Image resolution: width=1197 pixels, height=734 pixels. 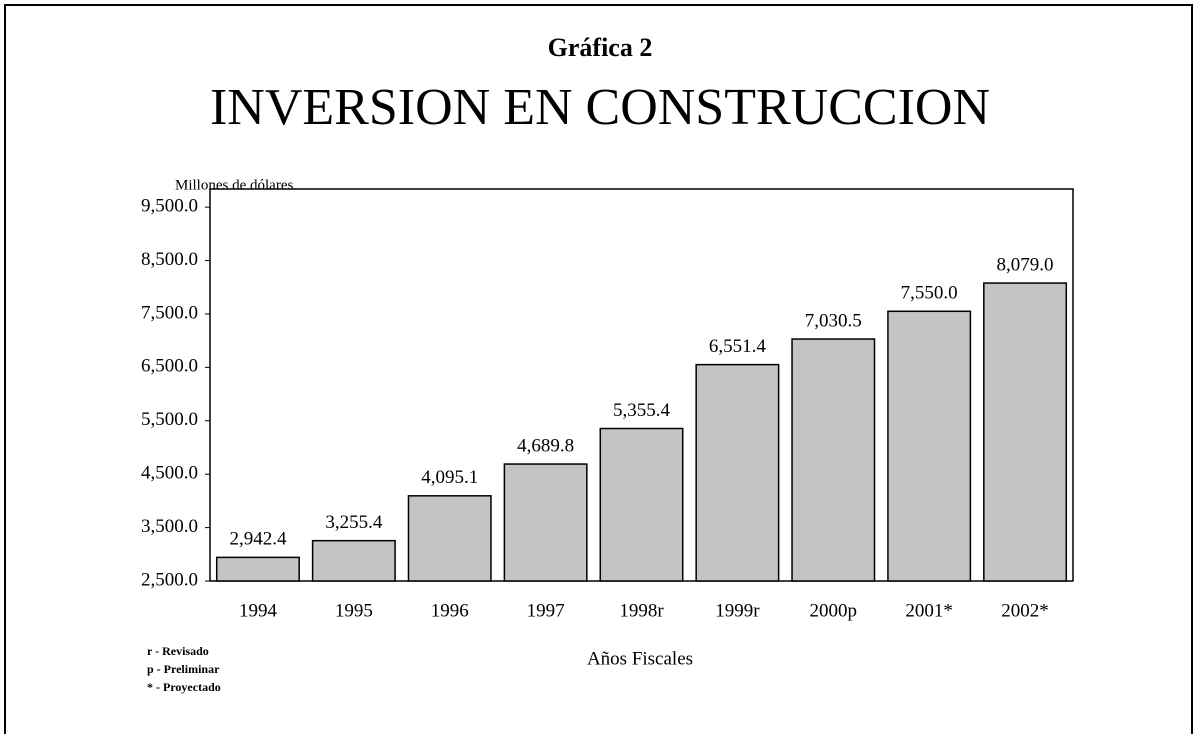 What do you see at coordinates (737, 610) in the screenshot?
I see `x-tick-label: 1999r` at bounding box center [737, 610].